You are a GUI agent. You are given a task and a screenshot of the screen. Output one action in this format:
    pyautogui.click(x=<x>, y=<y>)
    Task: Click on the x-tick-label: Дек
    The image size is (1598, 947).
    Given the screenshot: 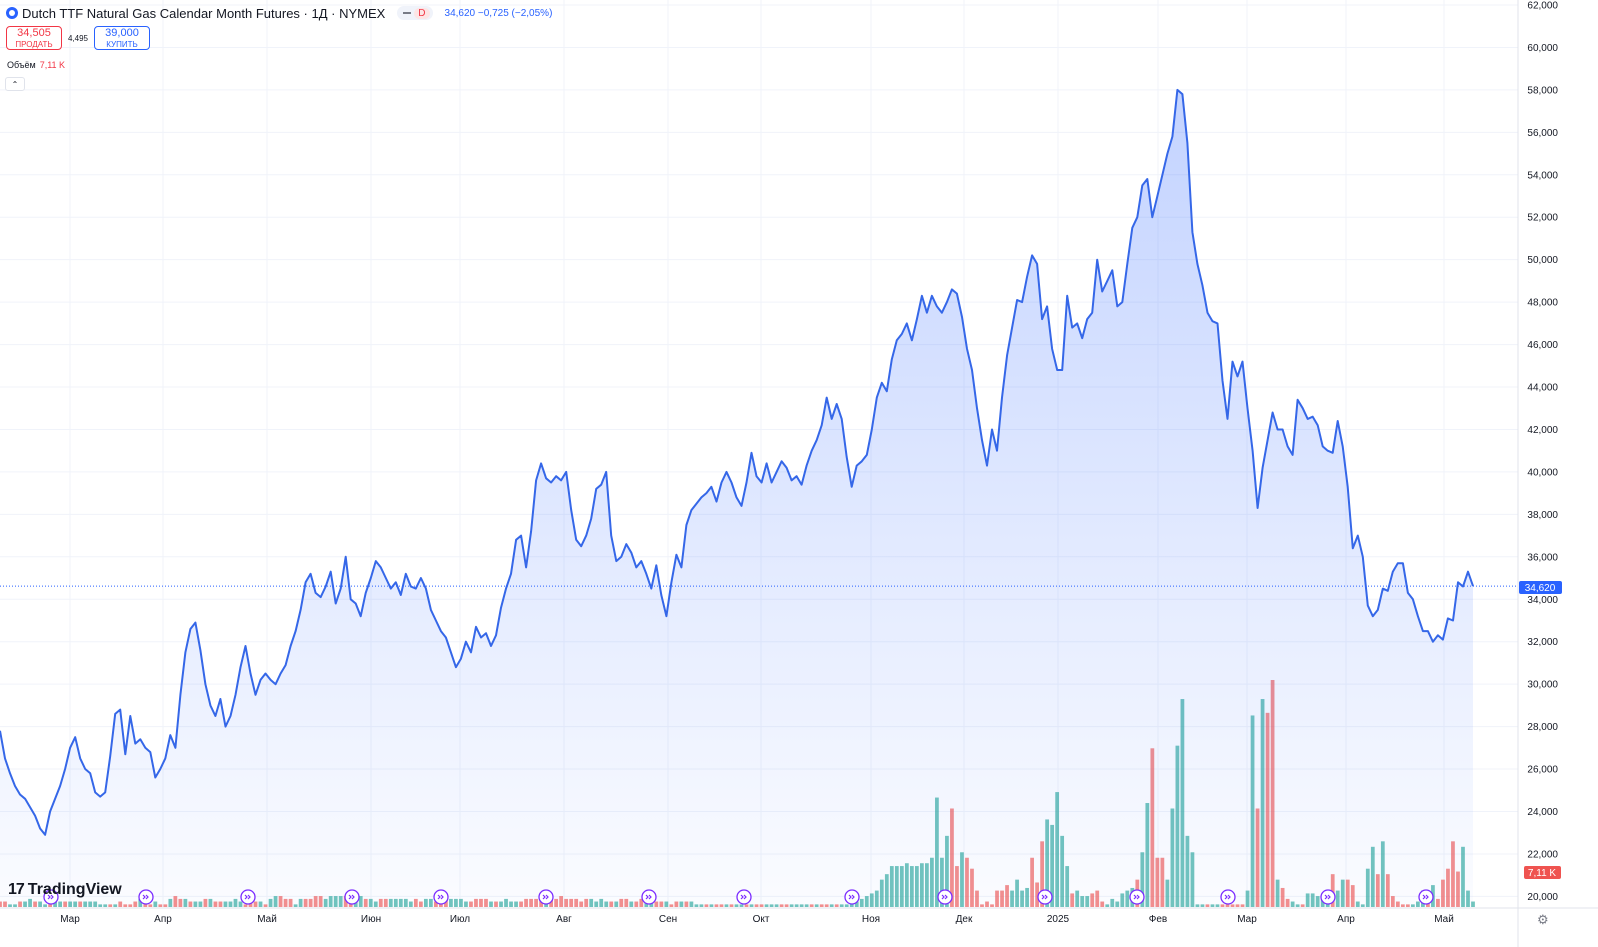 What is the action you would take?
    pyautogui.click(x=964, y=919)
    